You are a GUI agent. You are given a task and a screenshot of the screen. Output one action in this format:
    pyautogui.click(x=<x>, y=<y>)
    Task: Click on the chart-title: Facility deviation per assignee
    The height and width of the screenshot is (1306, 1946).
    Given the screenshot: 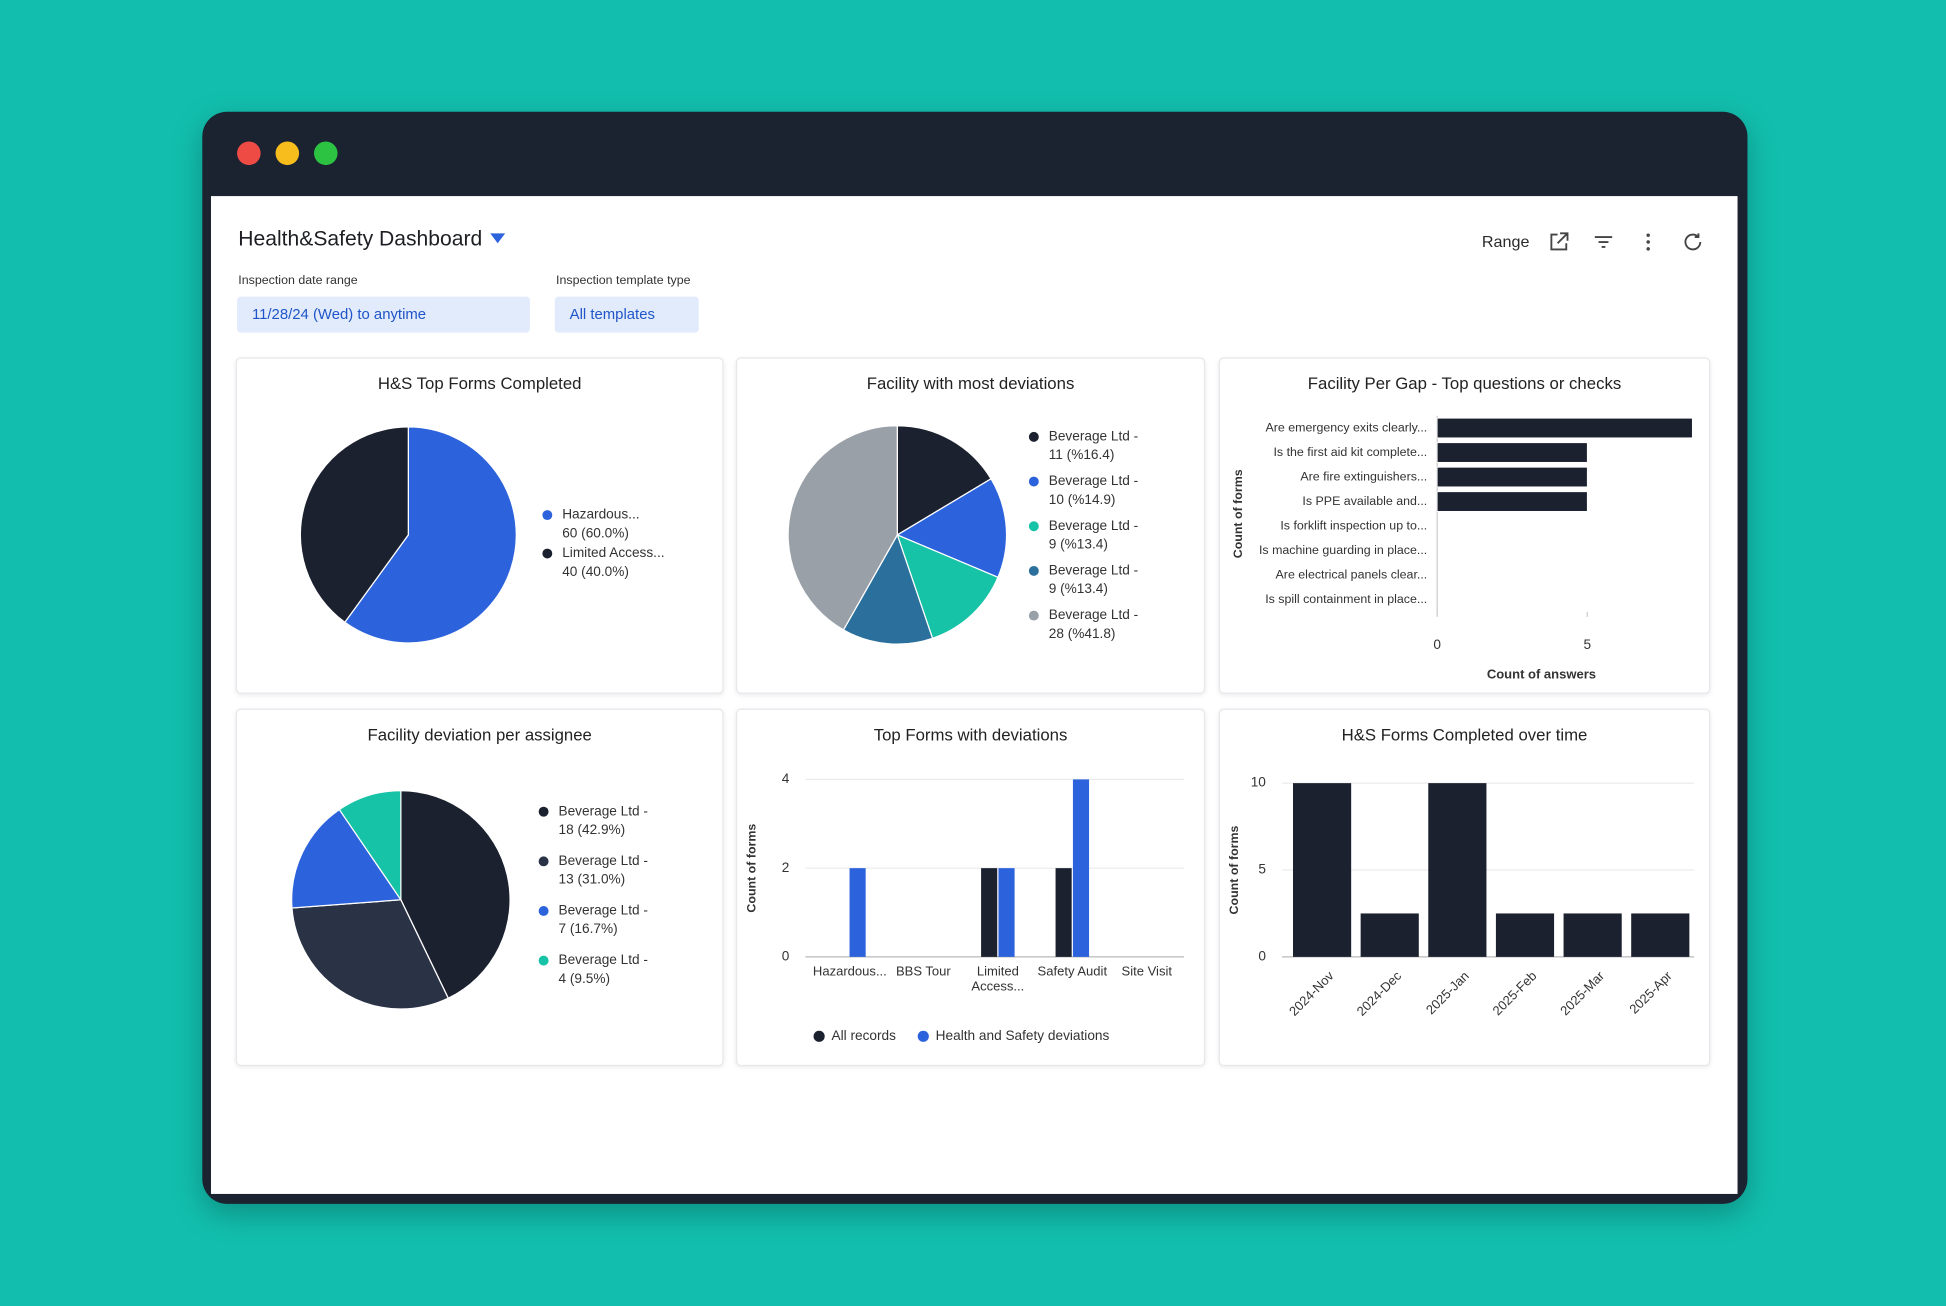 What is the action you would take?
    pyautogui.click(x=479, y=734)
    